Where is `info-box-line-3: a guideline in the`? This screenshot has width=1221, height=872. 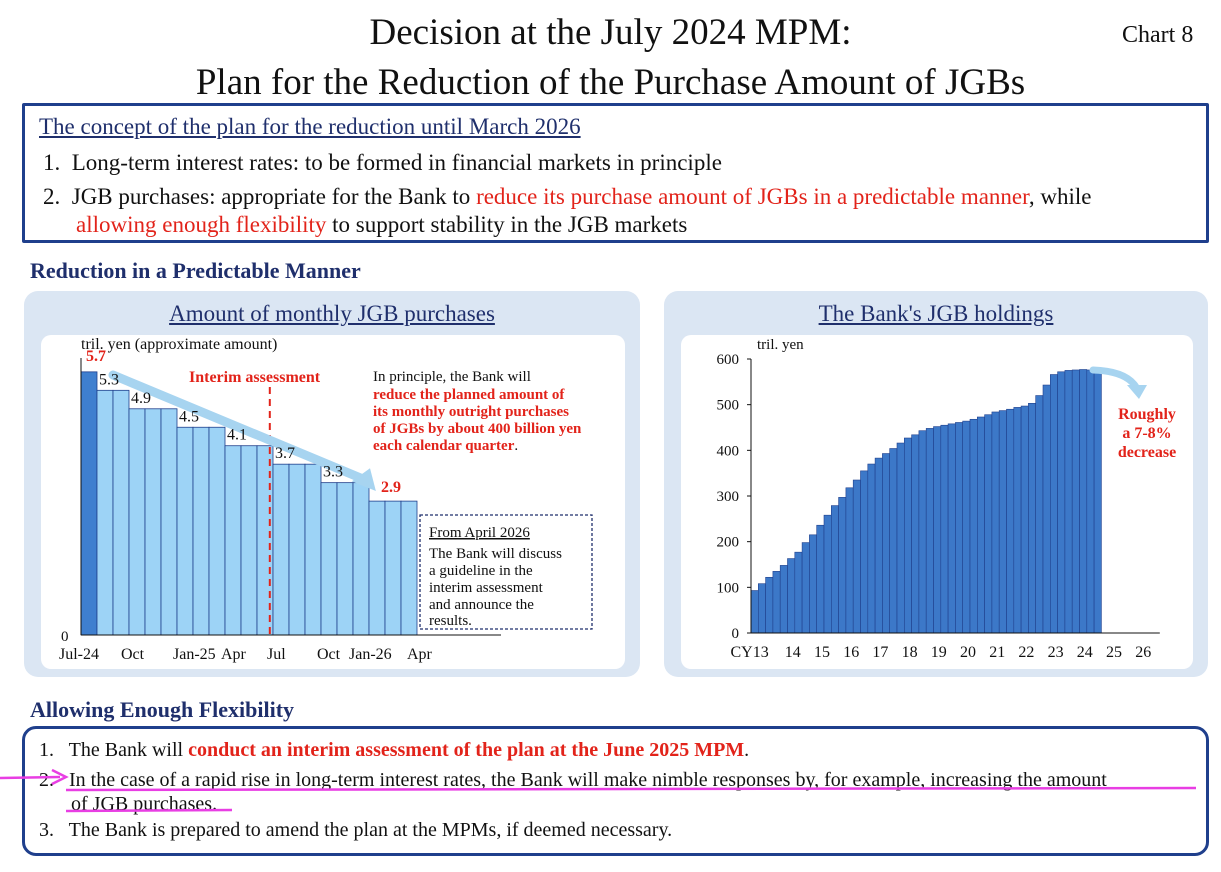 info-box-line-3: a guideline in the is located at coordinates (481, 571).